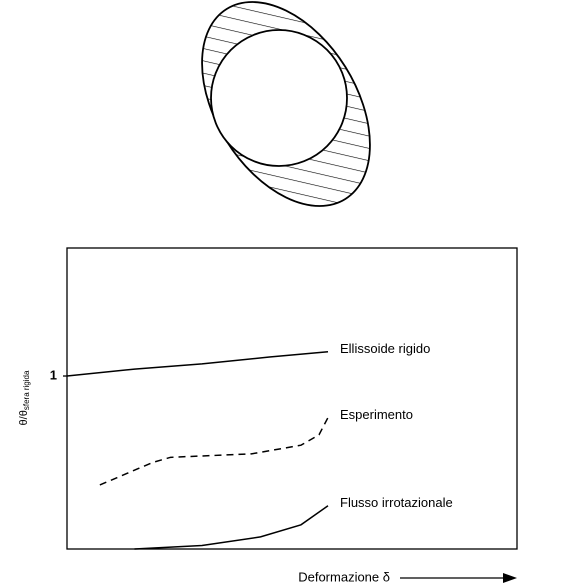 This screenshot has width=561, height=588. I want to click on series-label: Ellissoide rigido, so click(385, 348).